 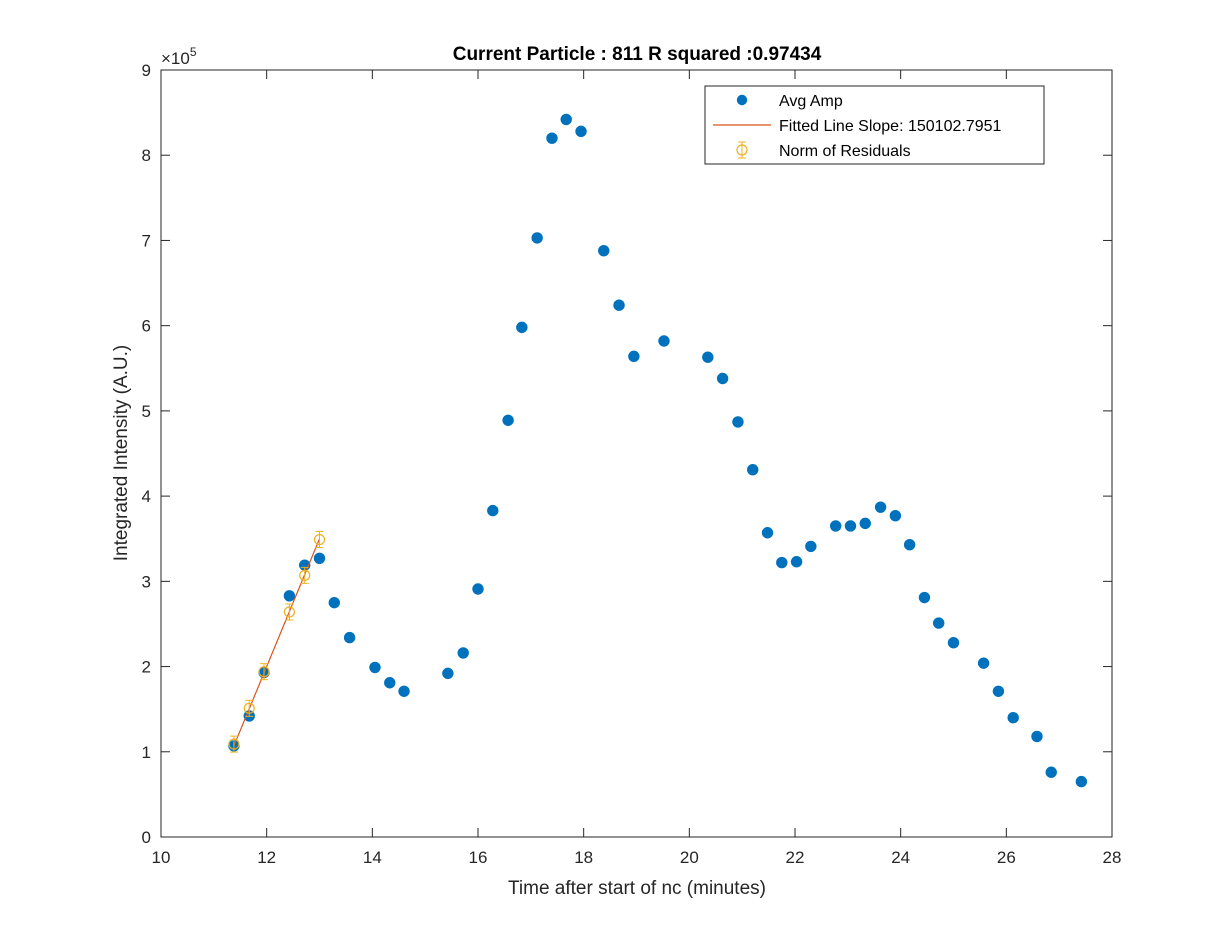 What do you see at coordinates (146, 70) in the screenshot?
I see `y-tick-label: 9` at bounding box center [146, 70].